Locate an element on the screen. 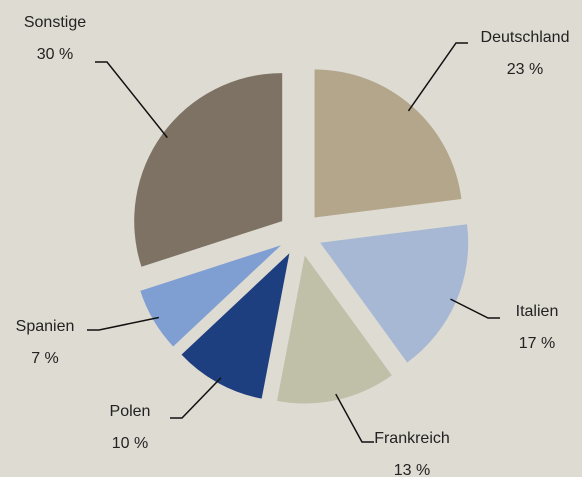 This screenshot has height=477, width=582. slice-label: Polen is located at coordinates (130, 411).